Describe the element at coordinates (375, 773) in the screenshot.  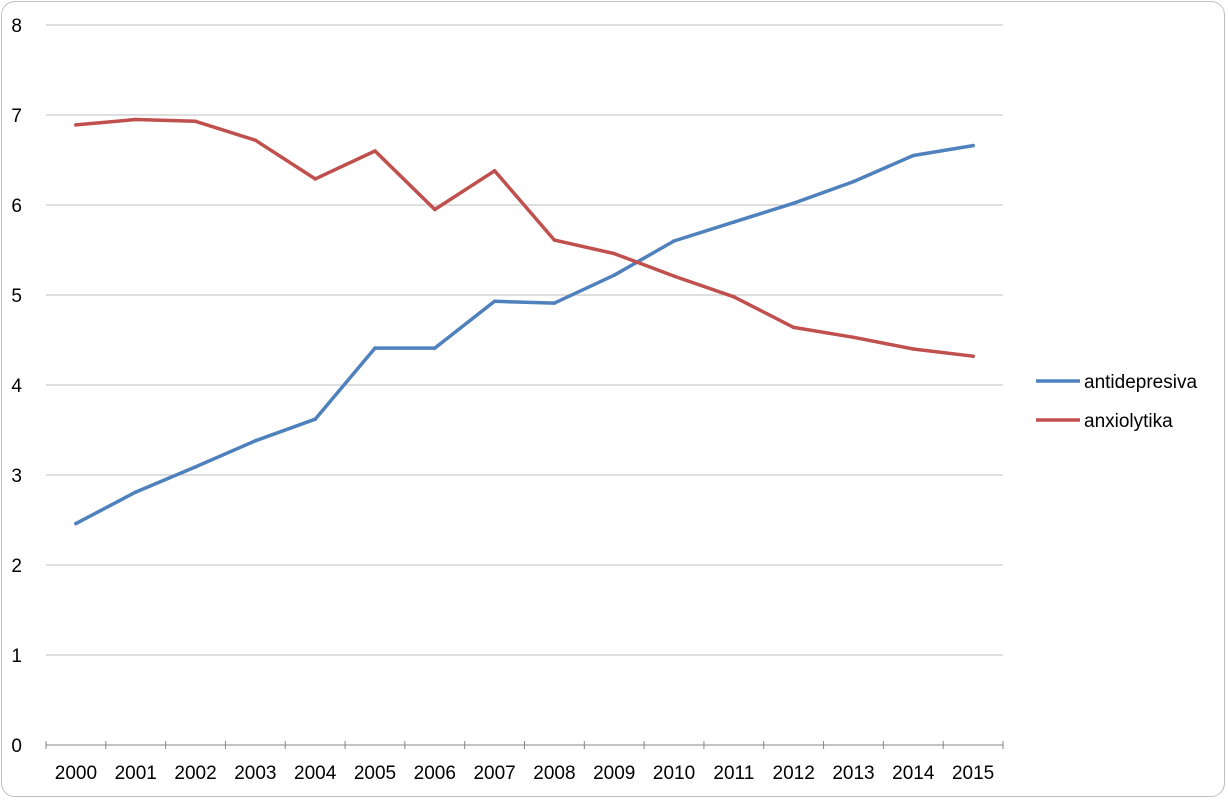
I see `x-tick-label: 2005` at that location.